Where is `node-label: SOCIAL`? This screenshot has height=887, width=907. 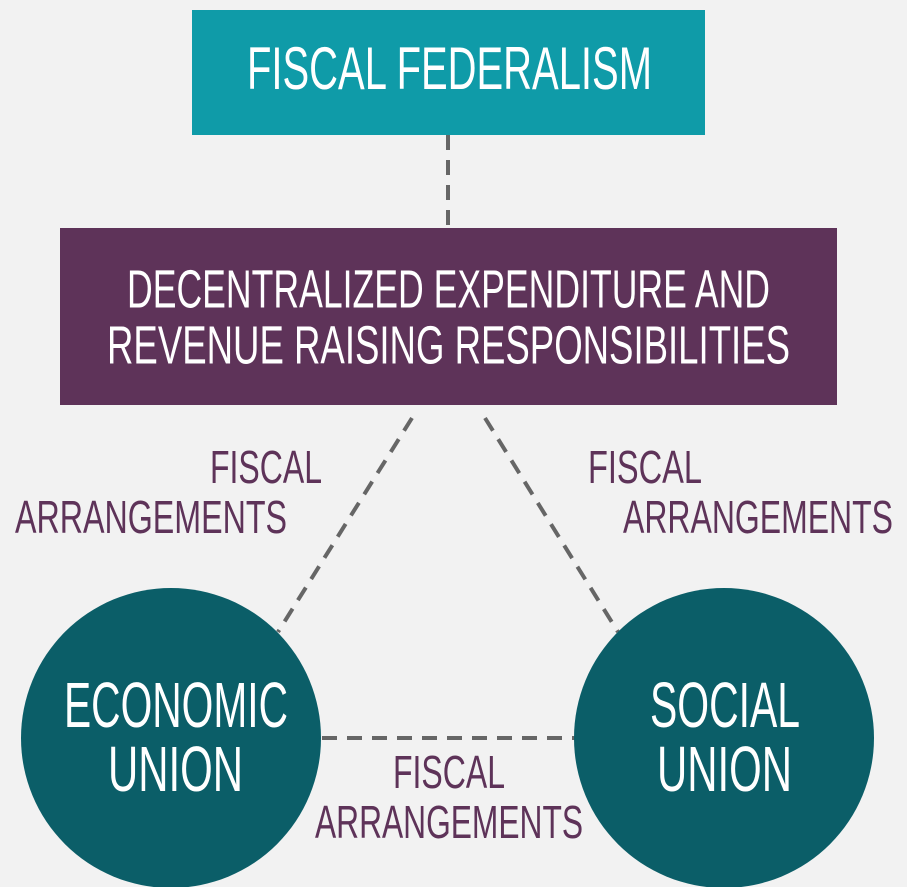
node-label: SOCIAL is located at coordinates (725, 705).